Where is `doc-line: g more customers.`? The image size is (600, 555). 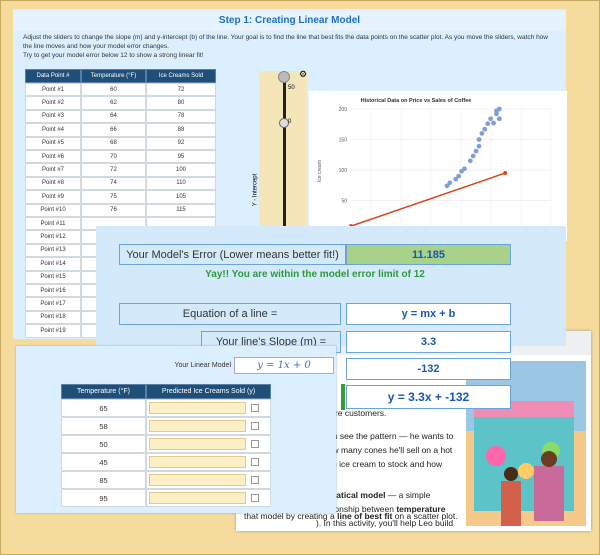 doc-line: g more customers. is located at coordinates (351, 413).